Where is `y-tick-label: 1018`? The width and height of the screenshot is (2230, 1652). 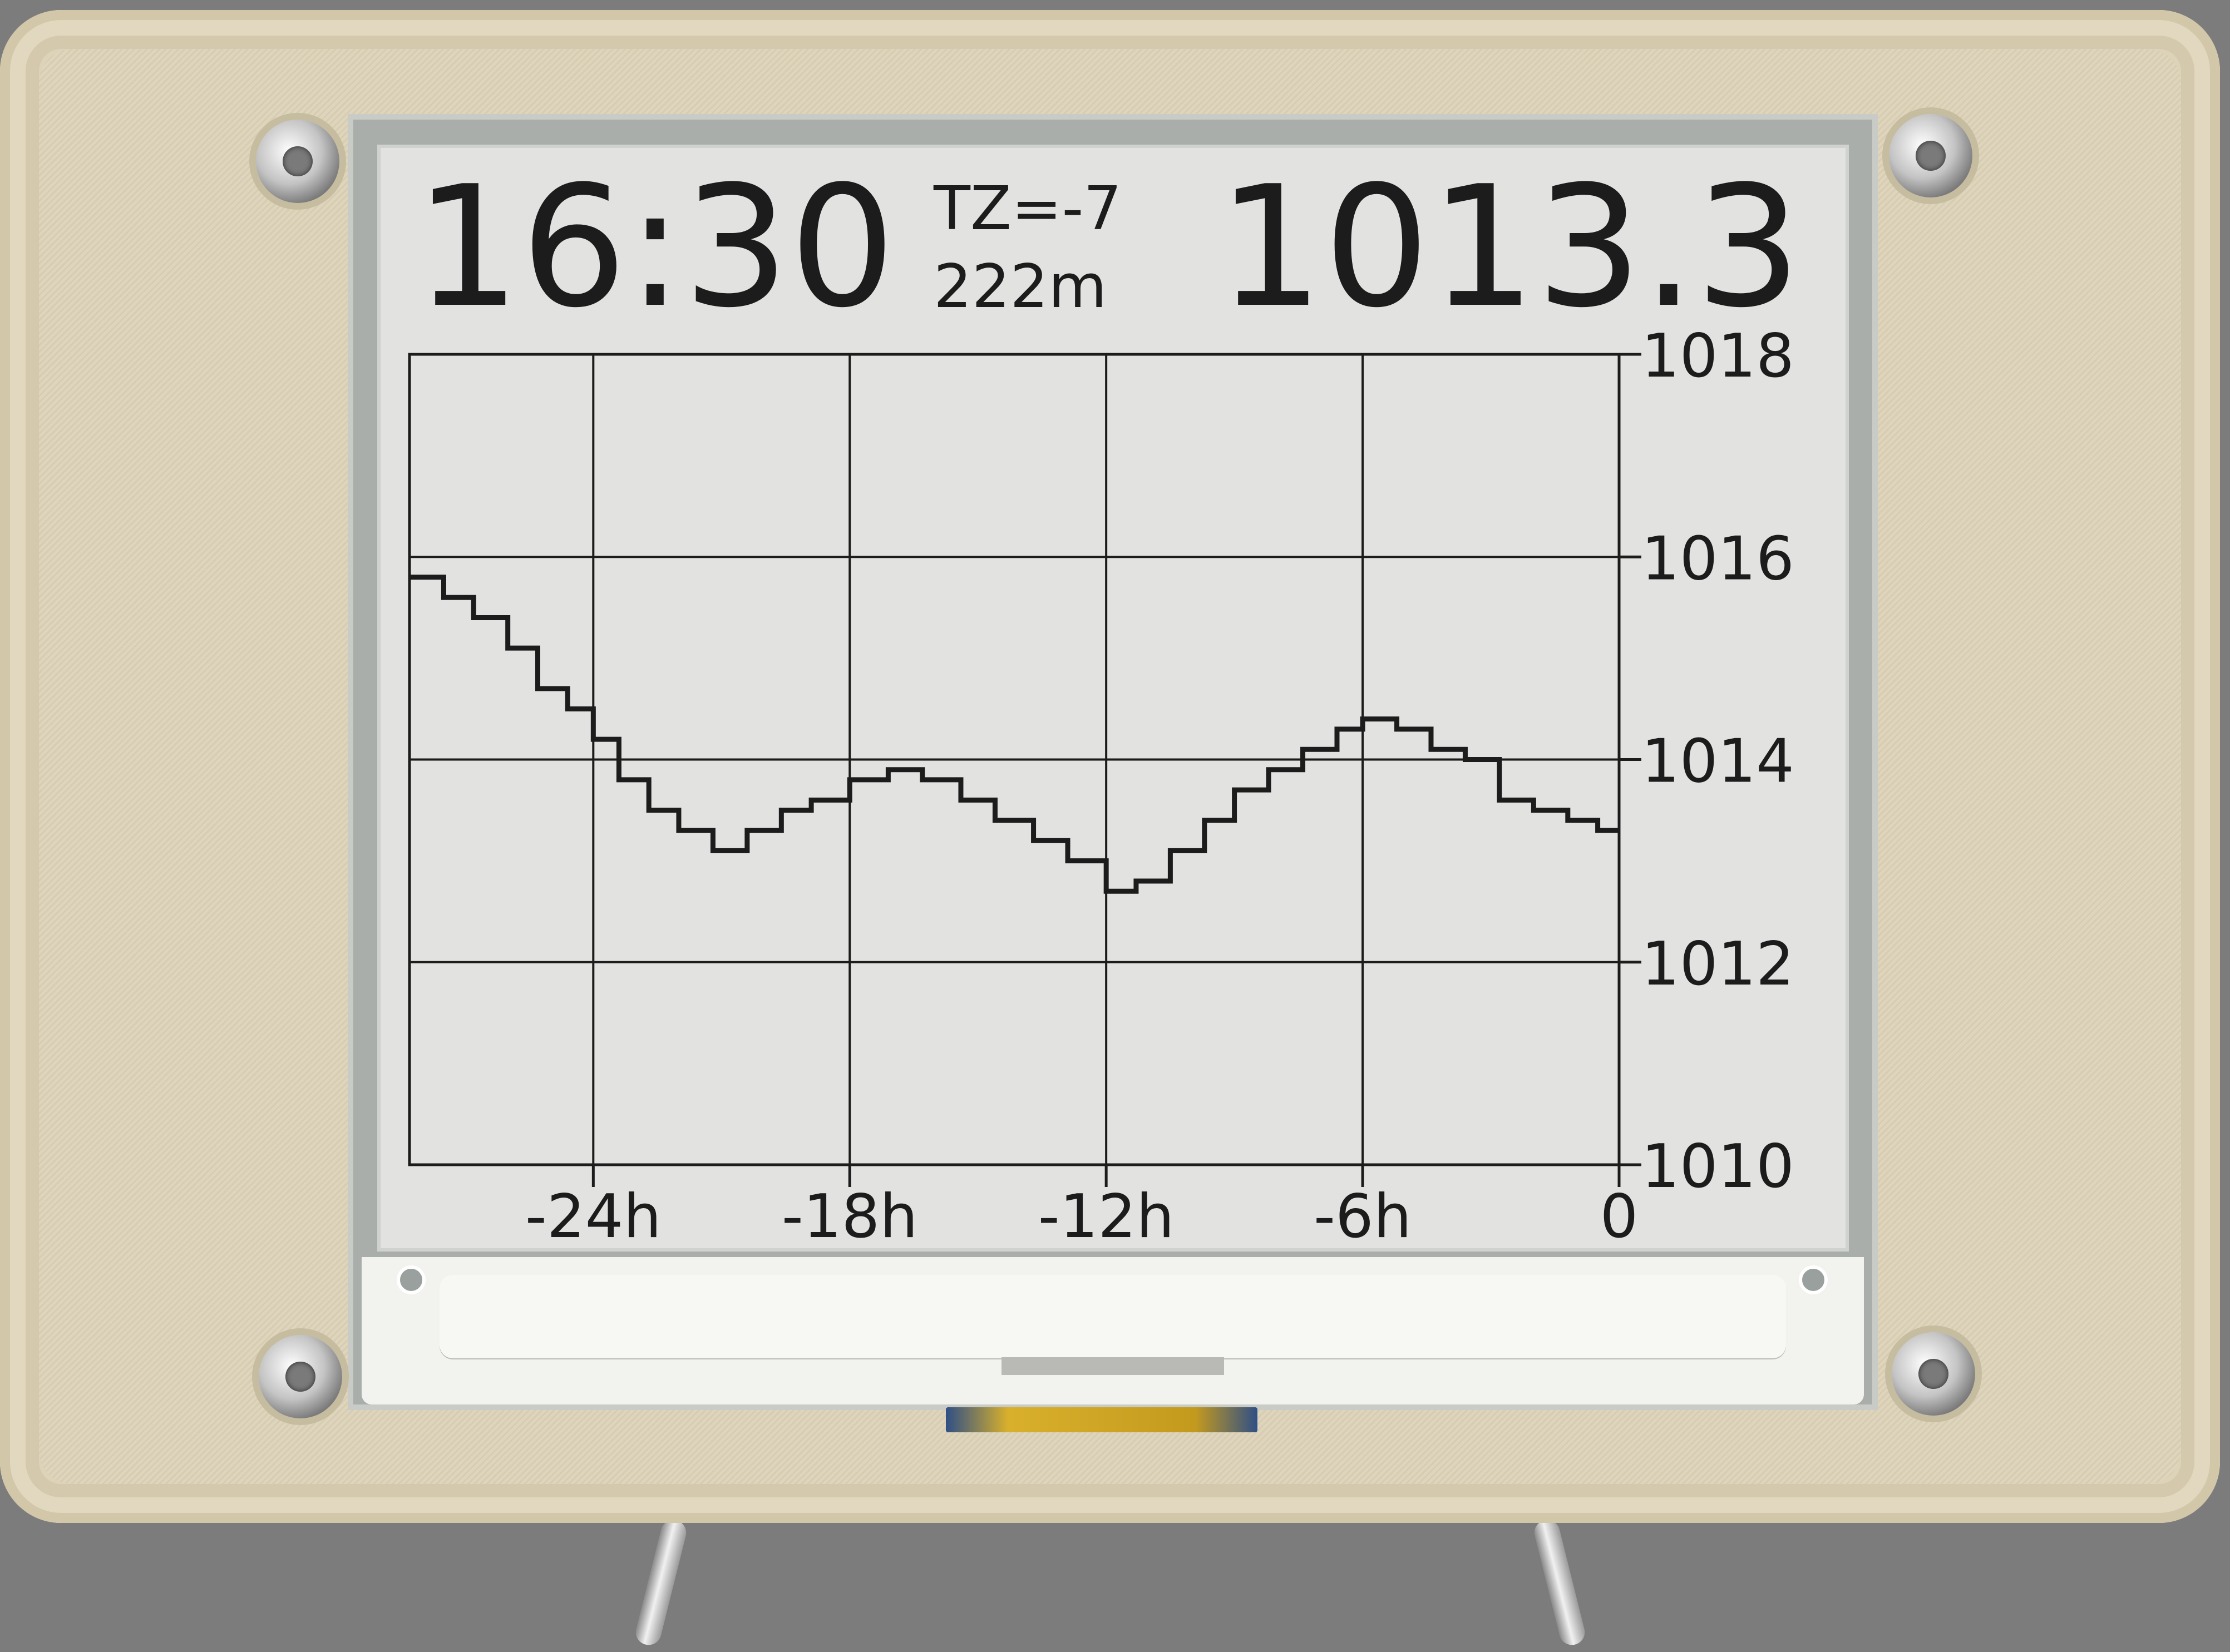
y-tick-label: 1018 is located at coordinates (1717, 356).